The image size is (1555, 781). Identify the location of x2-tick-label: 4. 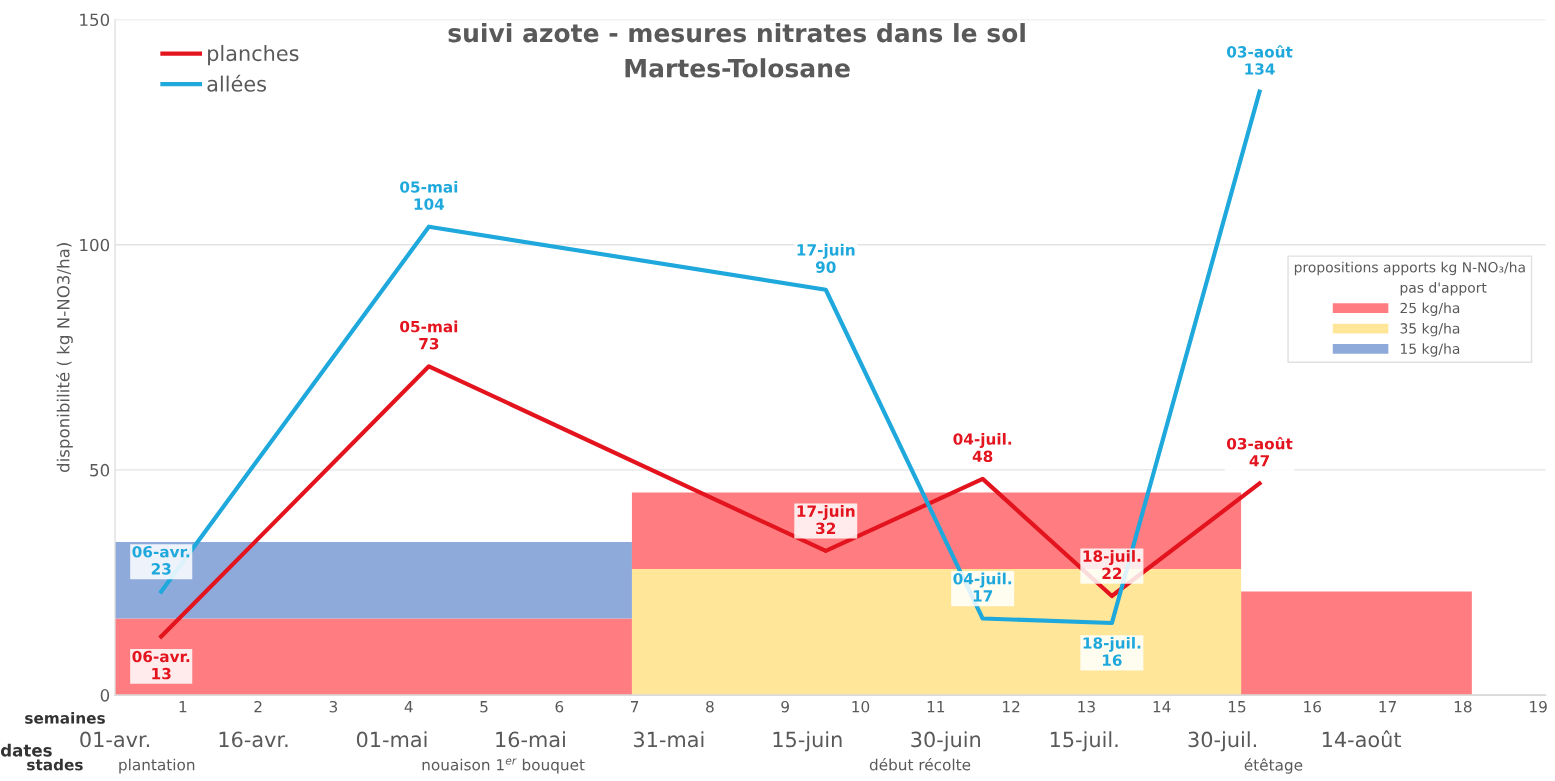
(408, 707).